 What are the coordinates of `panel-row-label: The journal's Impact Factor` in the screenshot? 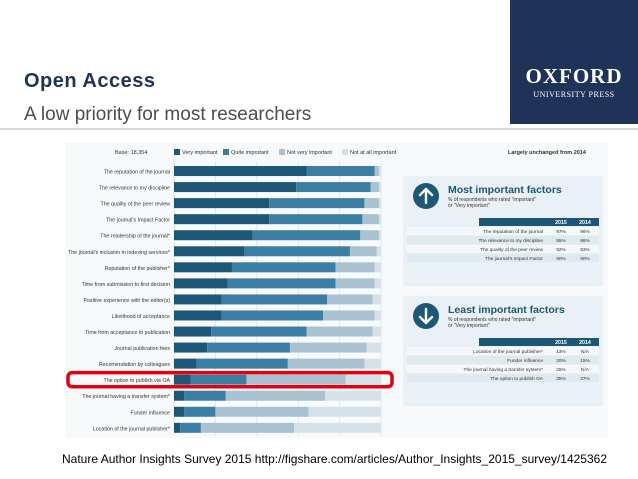 It's located at (514, 259).